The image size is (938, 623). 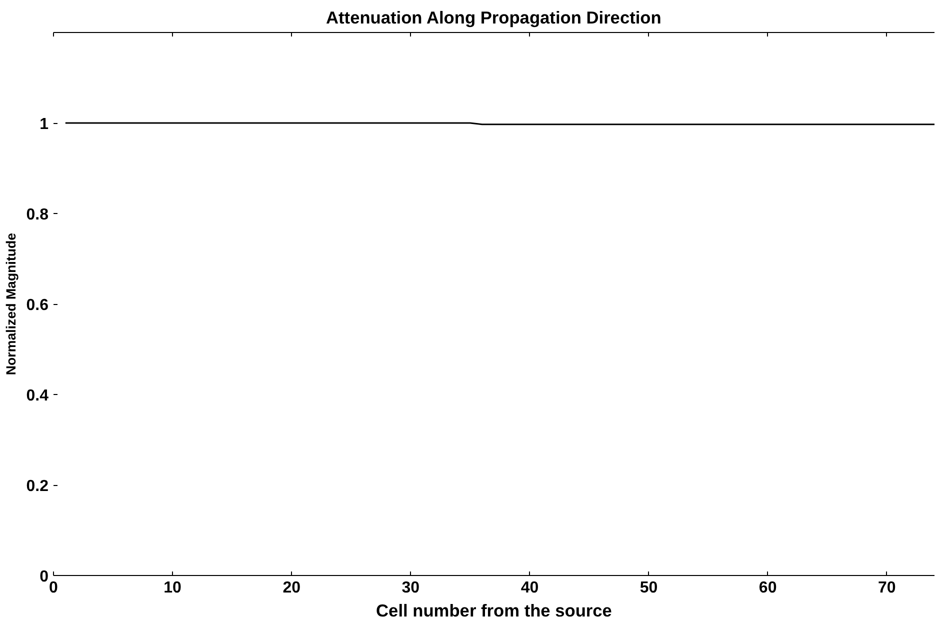 What do you see at coordinates (494, 610) in the screenshot?
I see `x-axis-title: Cell number from the source` at bounding box center [494, 610].